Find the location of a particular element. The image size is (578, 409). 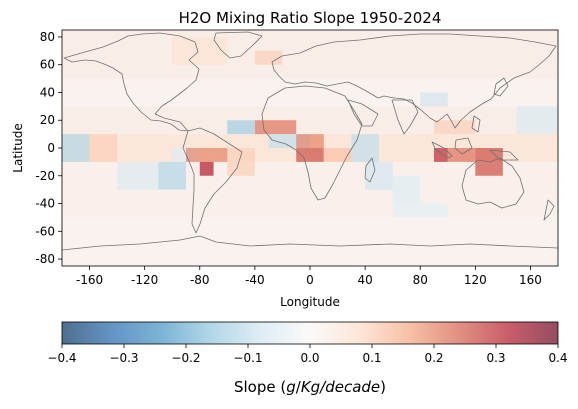

colorbar-tick-label: 0.2 is located at coordinates (433, 358).